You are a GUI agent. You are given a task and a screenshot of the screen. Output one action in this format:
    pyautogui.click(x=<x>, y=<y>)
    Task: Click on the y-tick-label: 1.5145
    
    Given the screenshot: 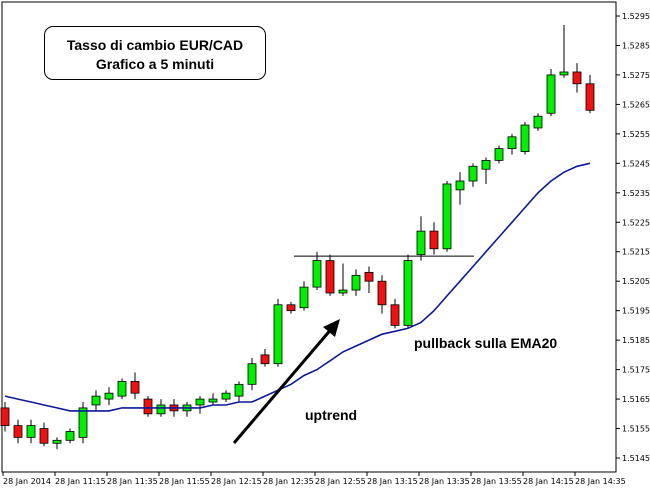 What is the action you would take?
    pyautogui.click(x=636, y=458)
    